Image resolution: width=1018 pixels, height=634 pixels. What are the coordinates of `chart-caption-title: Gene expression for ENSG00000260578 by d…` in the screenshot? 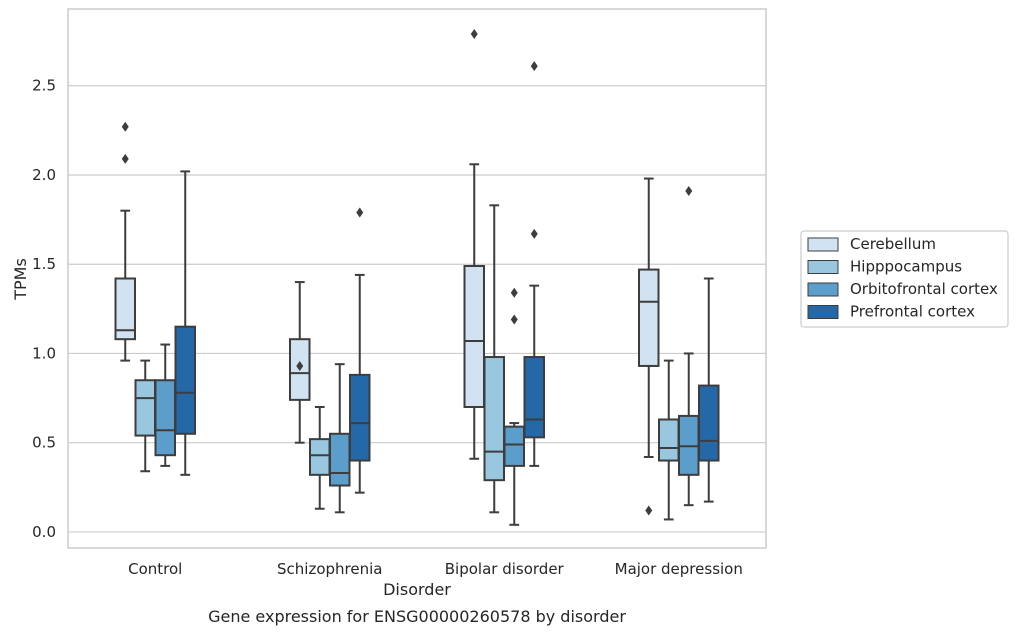 It's located at (417, 616).